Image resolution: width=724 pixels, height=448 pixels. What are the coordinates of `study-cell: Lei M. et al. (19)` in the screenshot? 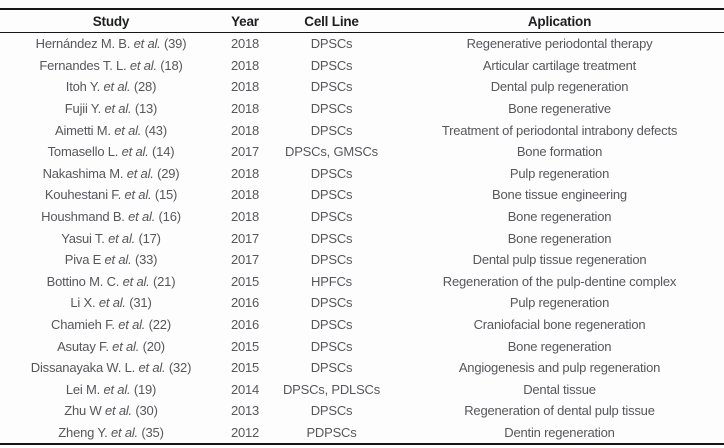 It's located at (111, 390).